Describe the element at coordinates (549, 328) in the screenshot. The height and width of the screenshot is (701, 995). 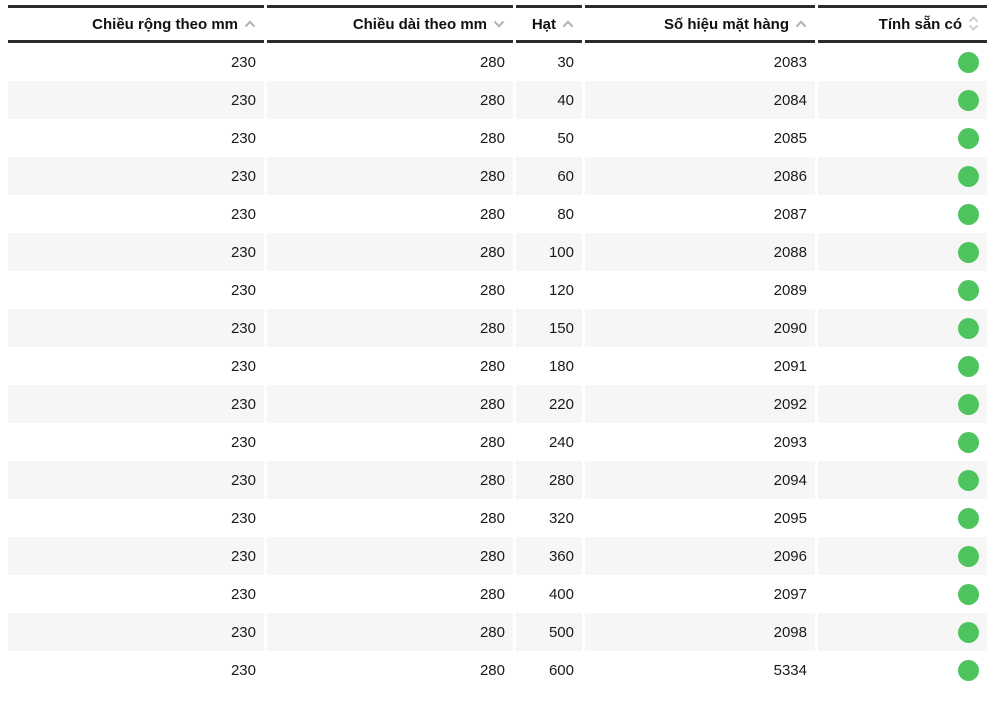
I see `cell-grit: 150` at that location.